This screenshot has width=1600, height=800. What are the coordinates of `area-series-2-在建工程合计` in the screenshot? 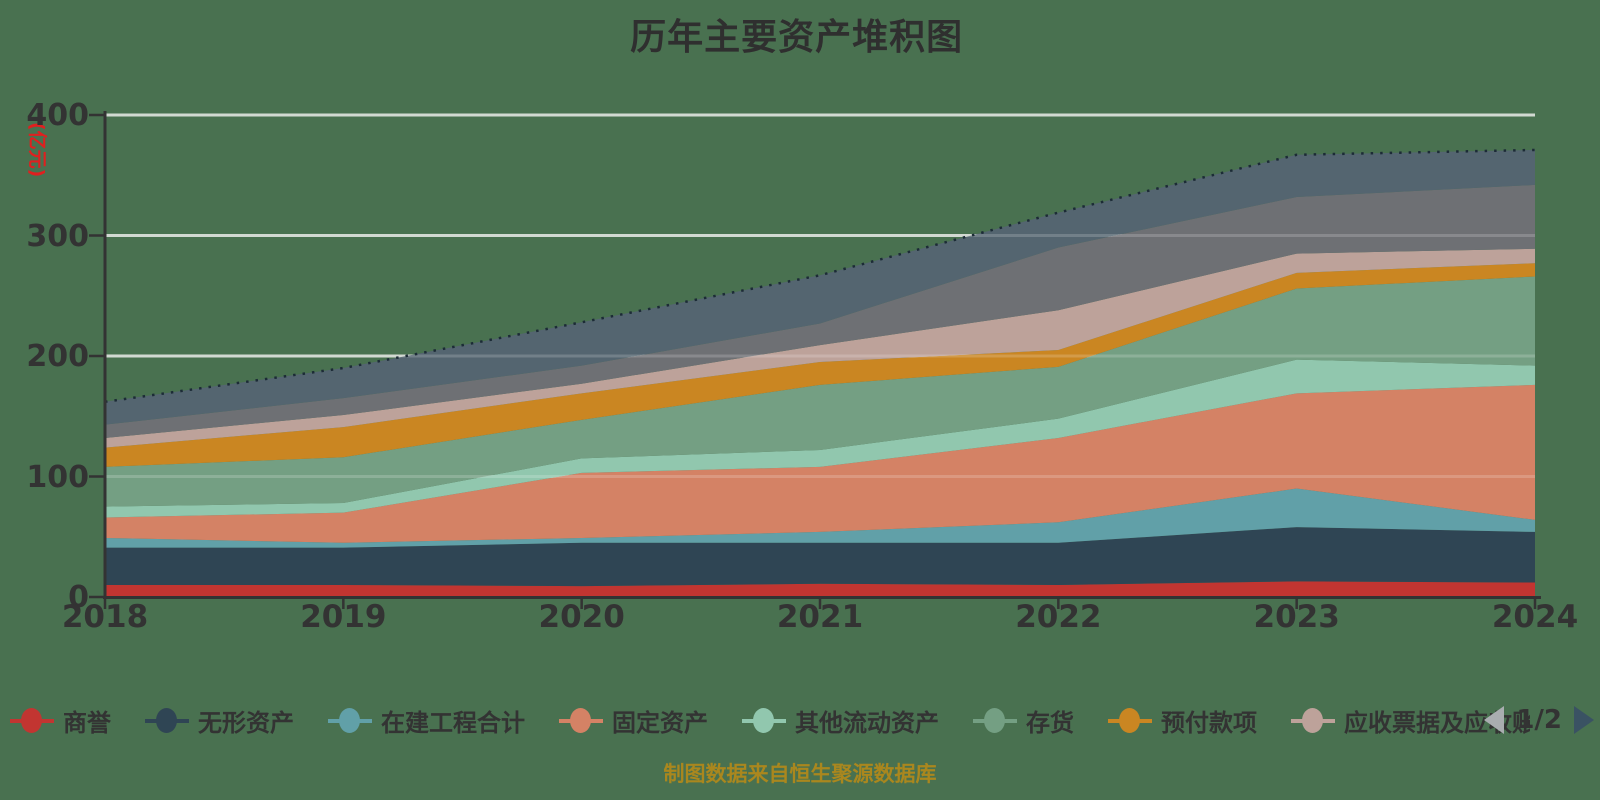 It's located at (820, 518).